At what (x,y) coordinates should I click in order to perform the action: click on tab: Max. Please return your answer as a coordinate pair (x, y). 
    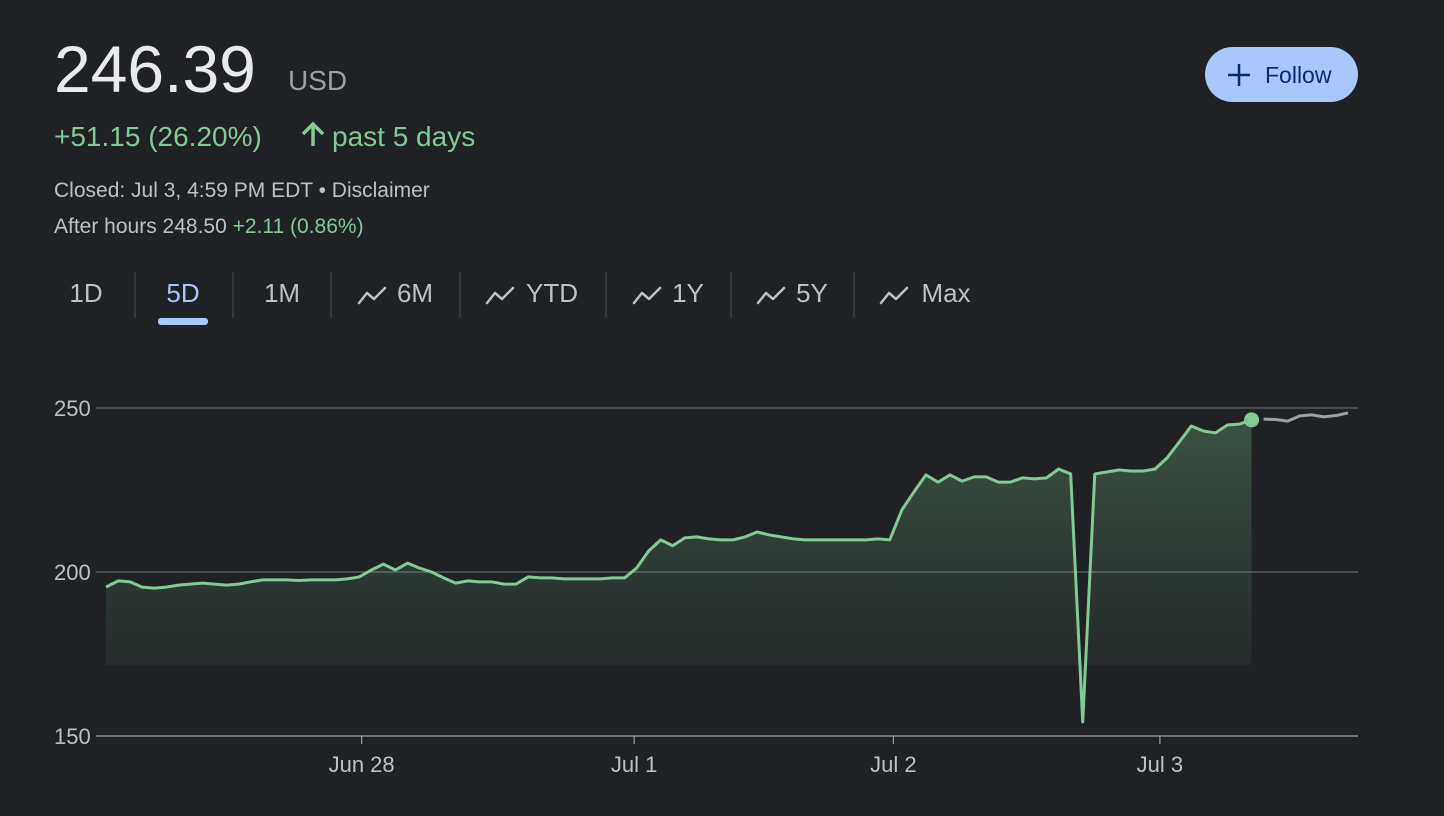
    Looking at the image, I should click on (945, 293).